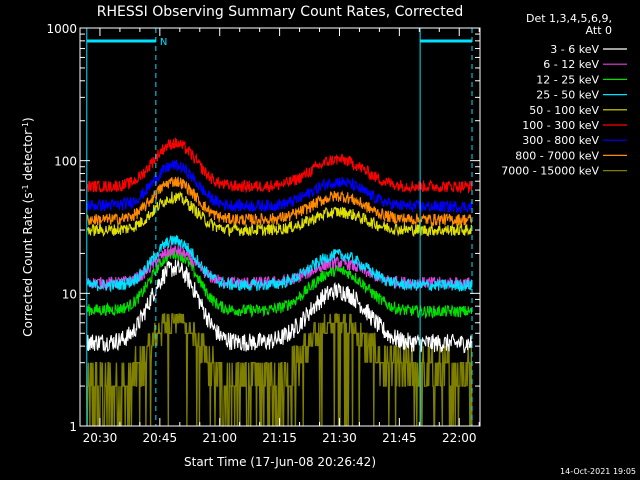 This screenshot has width=640, height=480. I want to click on legend-entry-label: 300 - 800 keV, so click(560, 140).